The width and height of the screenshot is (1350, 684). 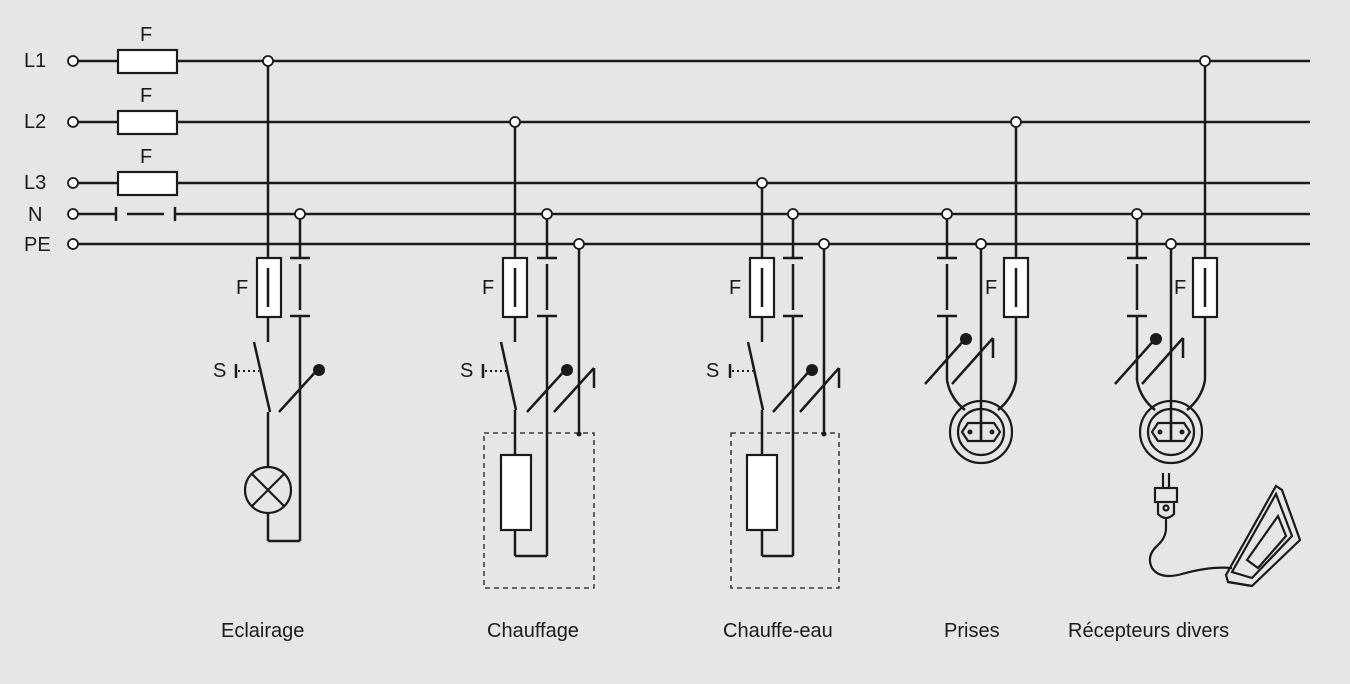 I want to click on terminal-l3, so click(x=73, y=183).